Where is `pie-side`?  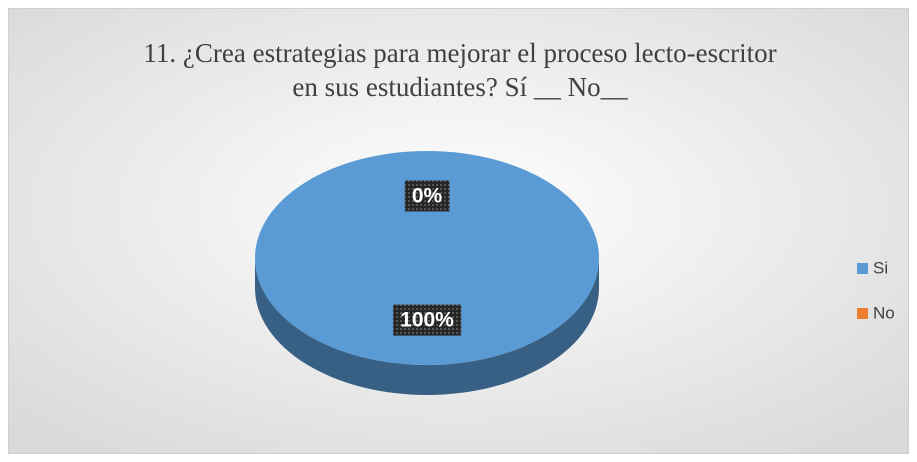
pie-side is located at coordinates (427, 326).